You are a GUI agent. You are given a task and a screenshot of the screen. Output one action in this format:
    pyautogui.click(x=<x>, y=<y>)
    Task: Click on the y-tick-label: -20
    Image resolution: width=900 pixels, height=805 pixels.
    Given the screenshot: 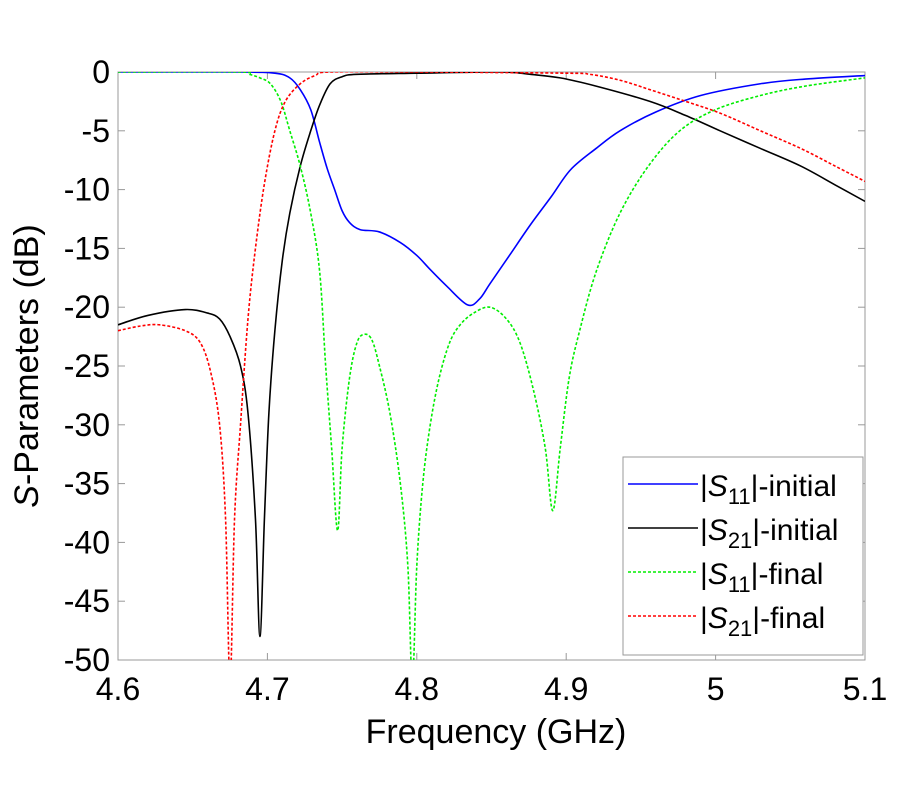 What is the action you would take?
    pyautogui.click(x=87, y=307)
    